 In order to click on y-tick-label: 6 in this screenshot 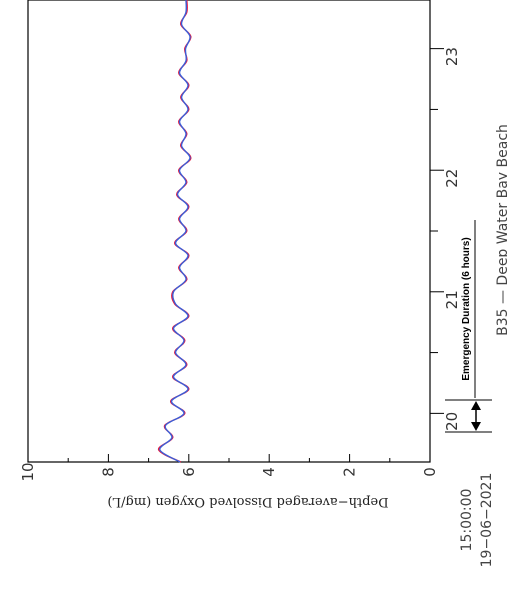, I will do `click(189, 472)`.